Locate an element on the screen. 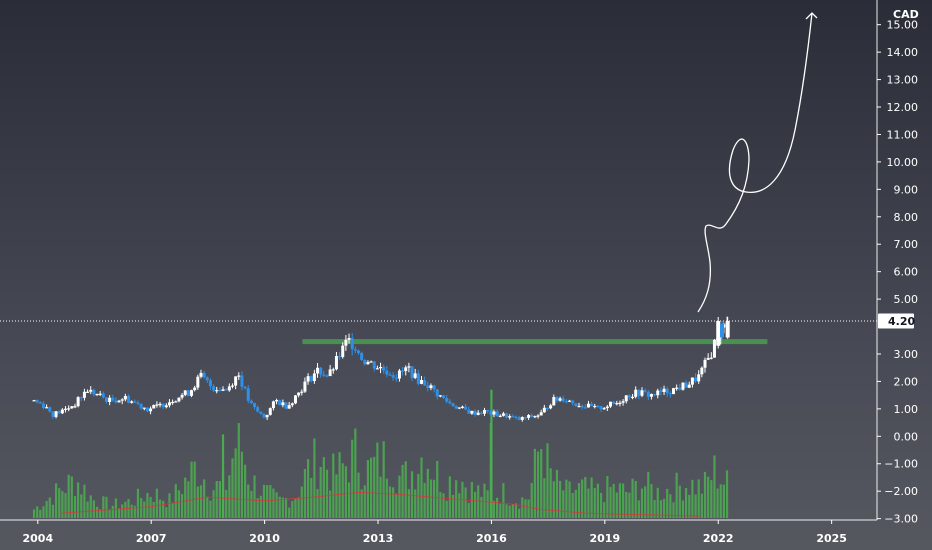 This screenshot has width=932, height=550. support-line is located at coordinates (535, 342).